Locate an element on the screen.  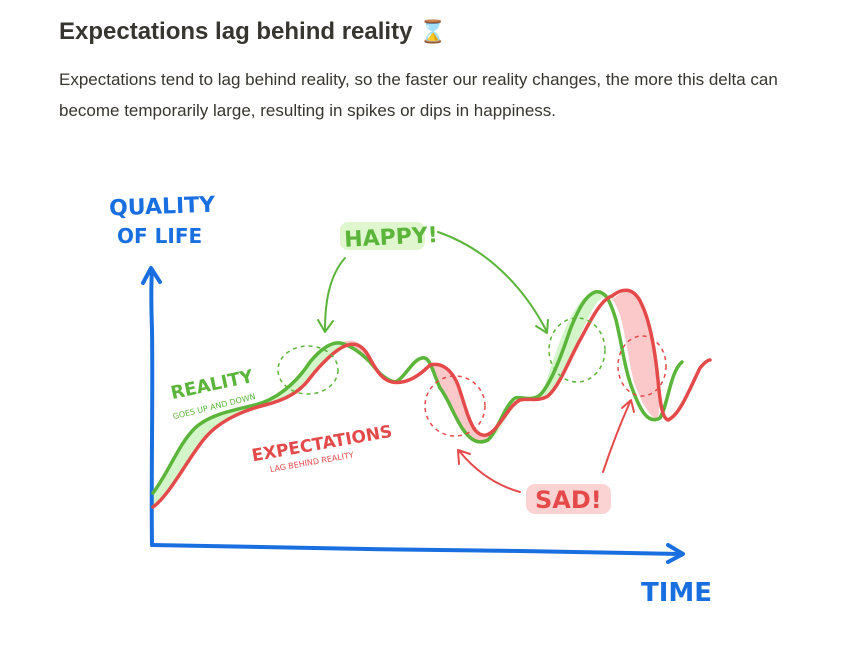
x-axis-line is located at coordinates (416, 549).